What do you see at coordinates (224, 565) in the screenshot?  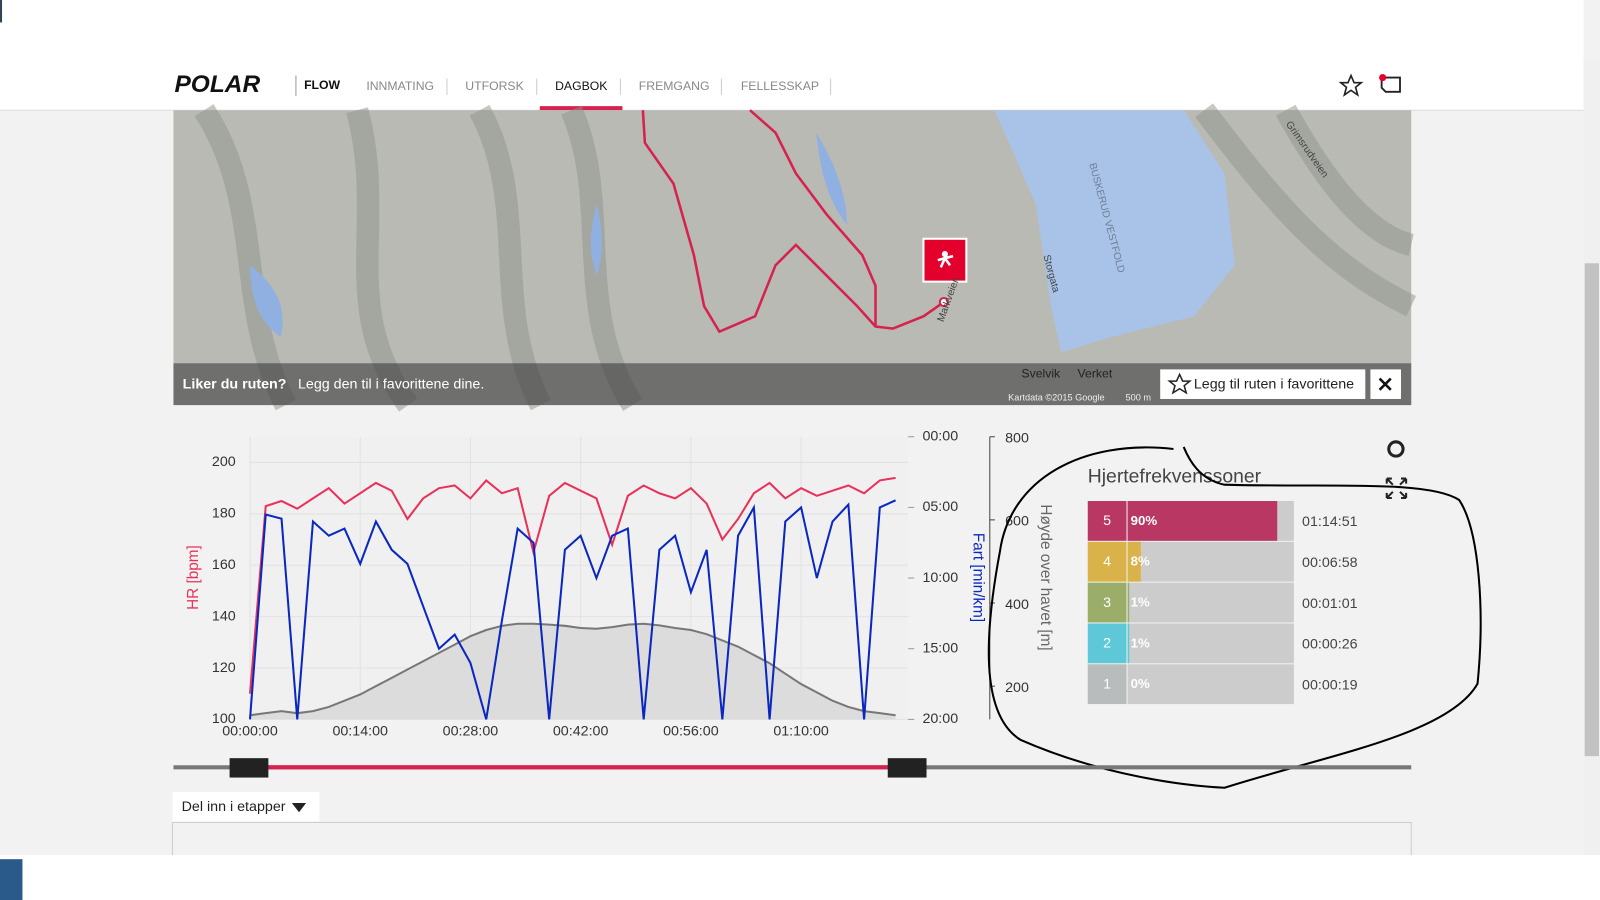 I see `y-tick-label: 160` at bounding box center [224, 565].